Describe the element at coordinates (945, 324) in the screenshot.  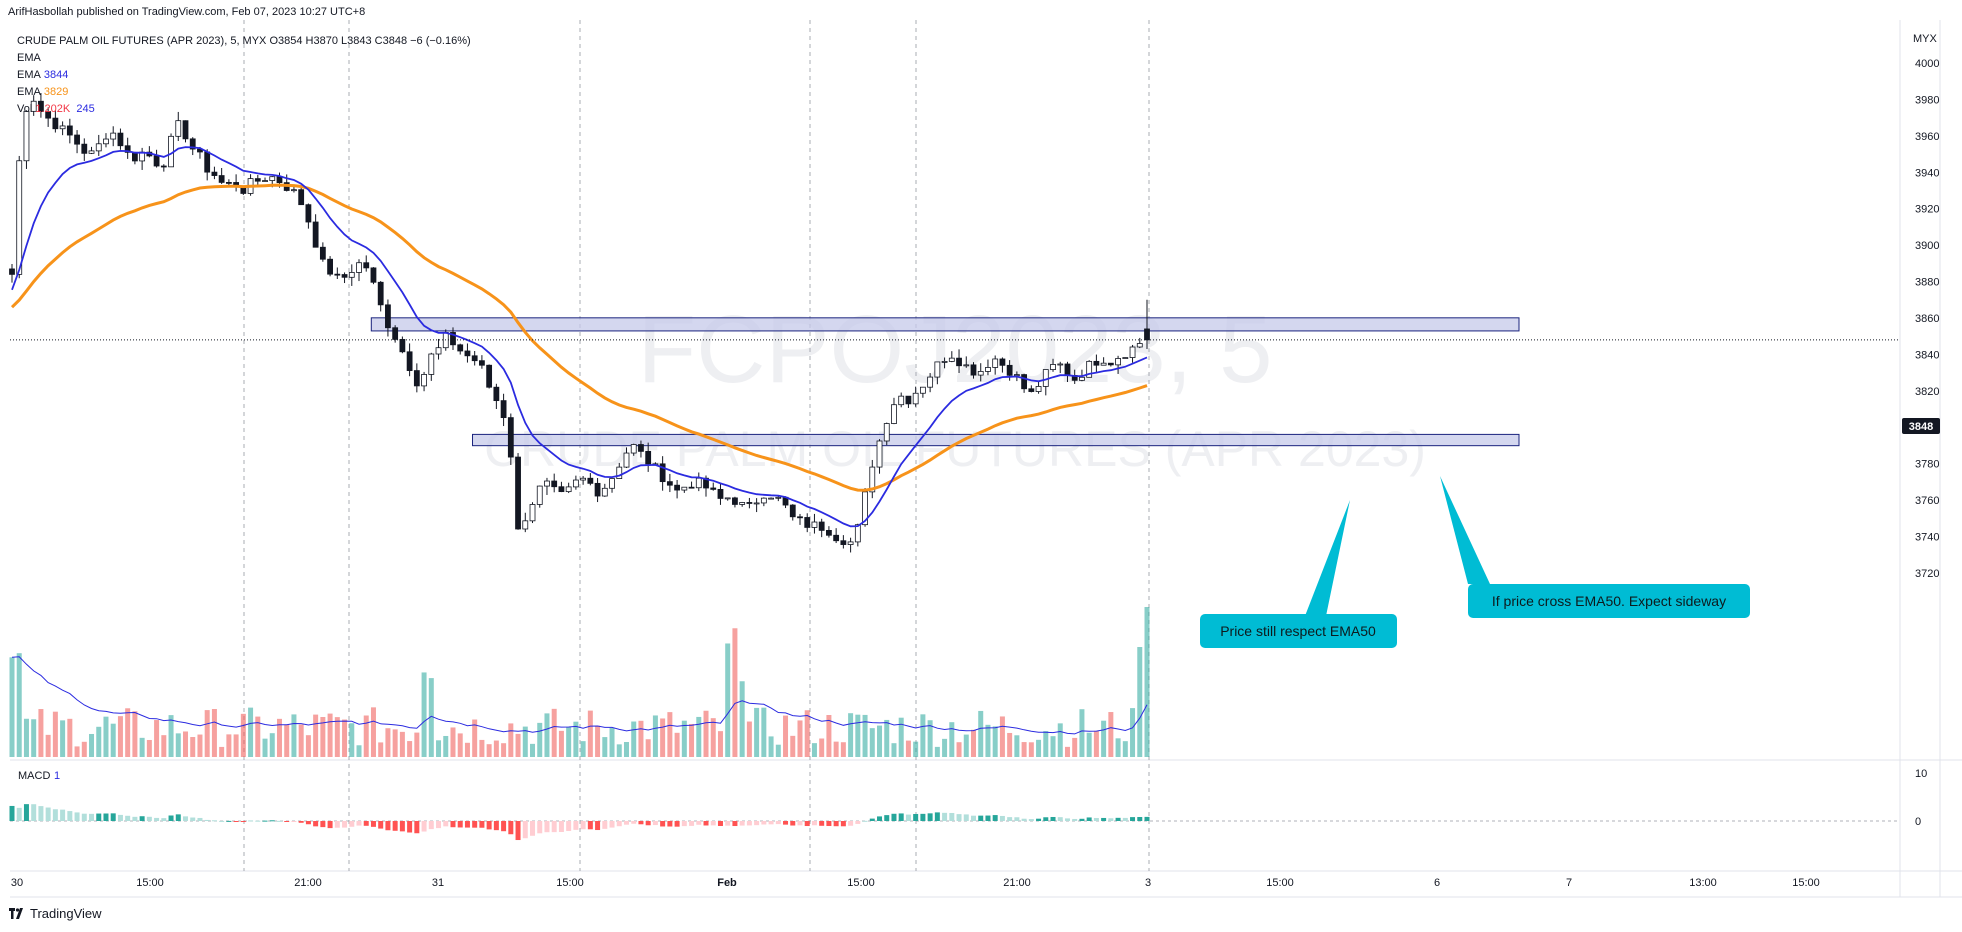
I see `zone-box` at that location.